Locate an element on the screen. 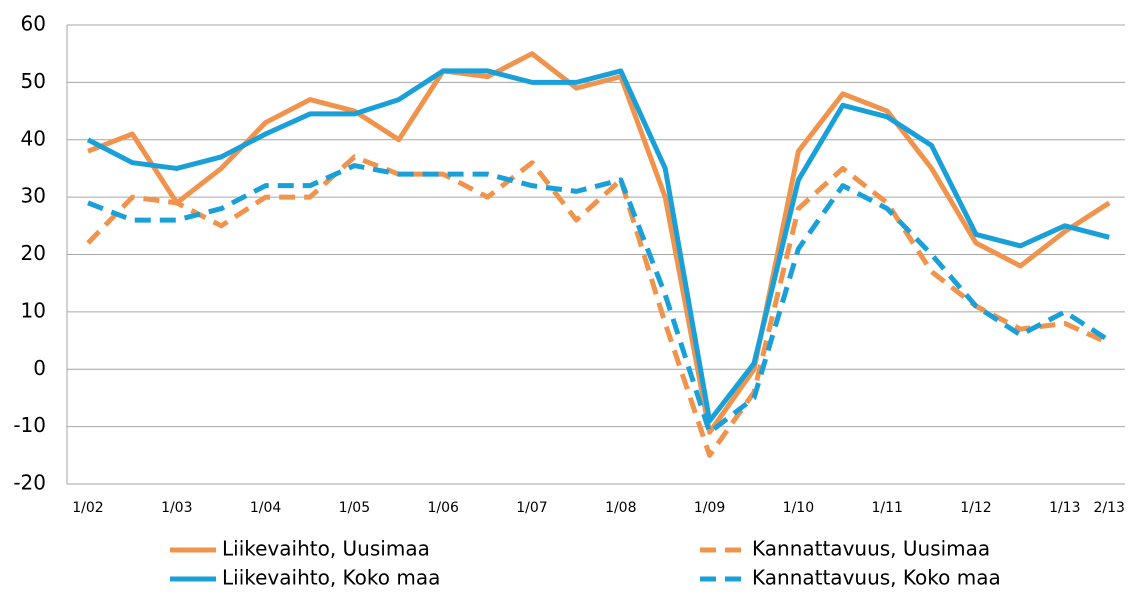  legend-label: Kannattavuus, Koko maa is located at coordinates (876, 578).